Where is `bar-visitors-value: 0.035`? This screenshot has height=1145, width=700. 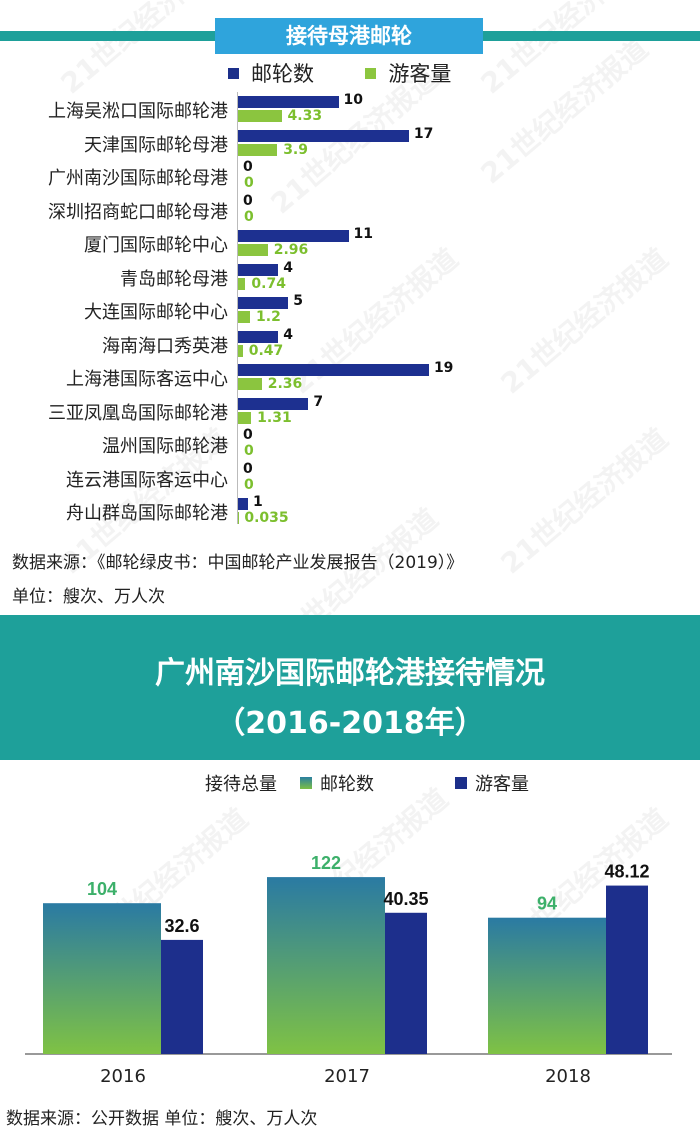
bar-visitors-value: 0.035 is located at coordinates (266, 518).